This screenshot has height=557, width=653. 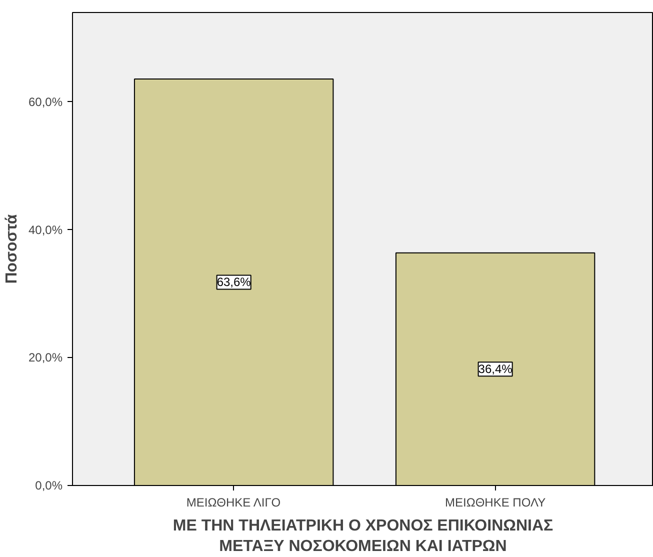 What do you see at coordinates (11, 249) in the screenshot?
I see `y-axis-title: Ποσοστά` at bounding box center [11, 249].